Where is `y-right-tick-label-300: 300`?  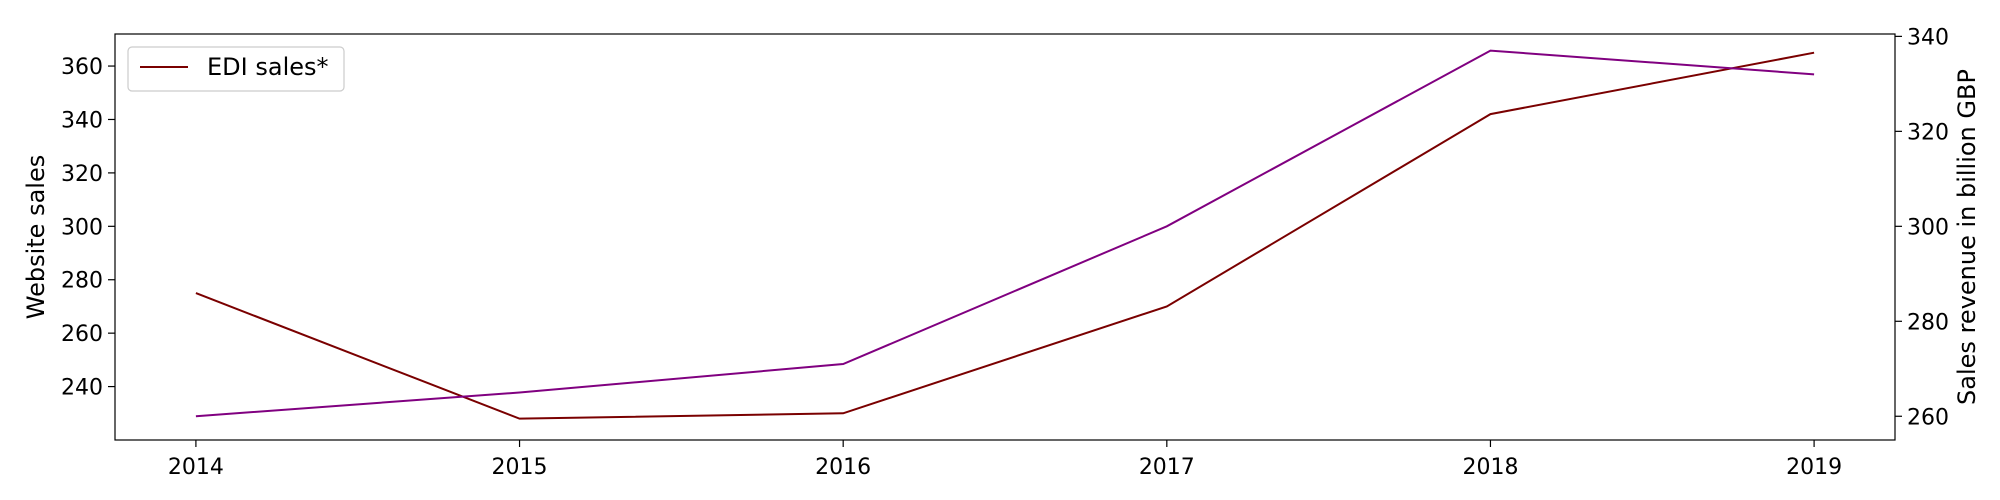
y-right-tick-label-300: 300 is located at coordinates (1928, 227).